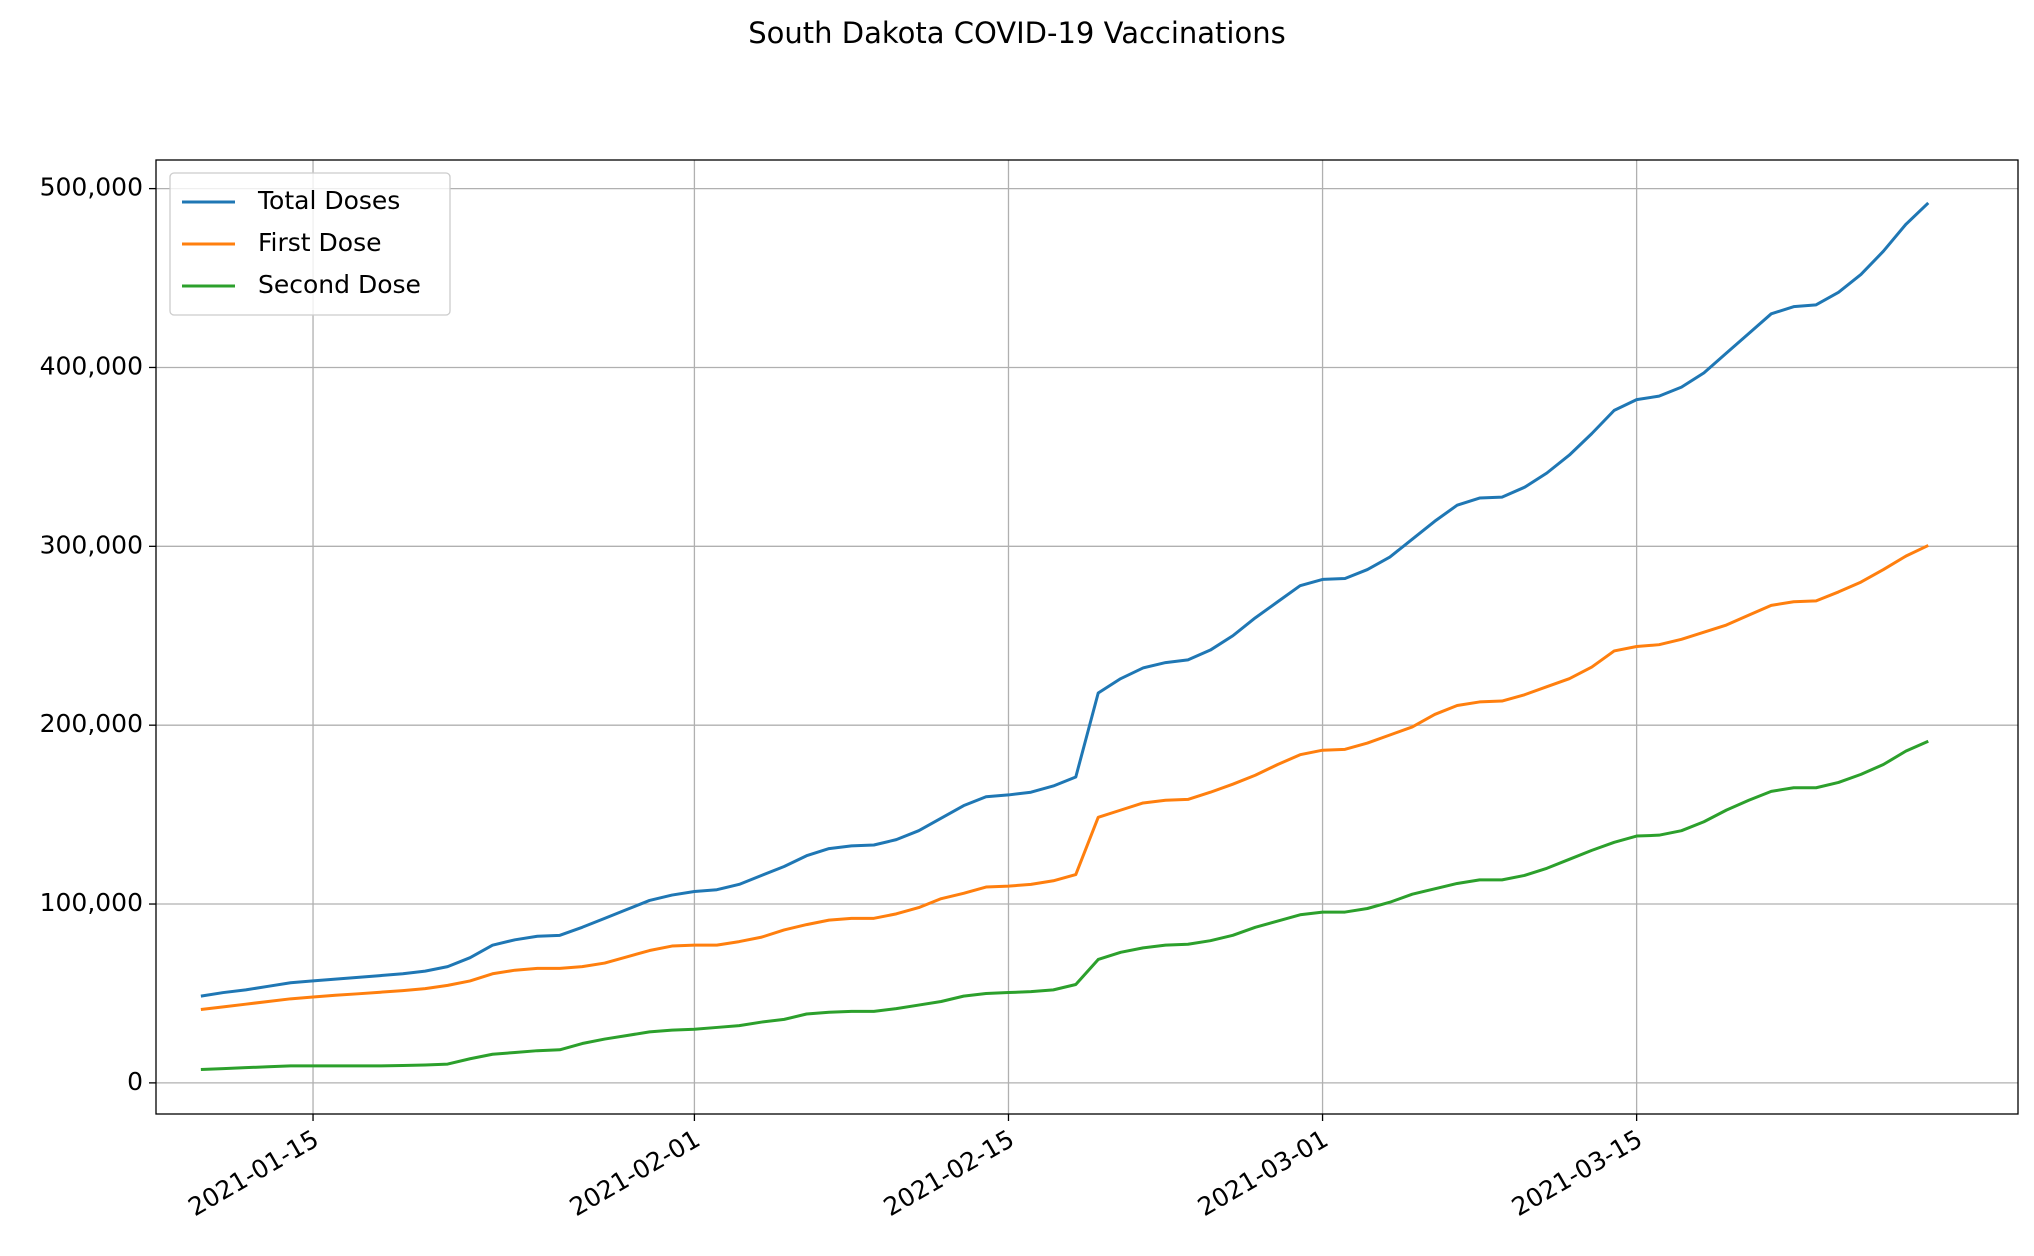 Image resolution: width=2034 pixels, height=1256 pixels. I want to click on legend: Total Doses First Dose Second Dose, so click(310, 244).